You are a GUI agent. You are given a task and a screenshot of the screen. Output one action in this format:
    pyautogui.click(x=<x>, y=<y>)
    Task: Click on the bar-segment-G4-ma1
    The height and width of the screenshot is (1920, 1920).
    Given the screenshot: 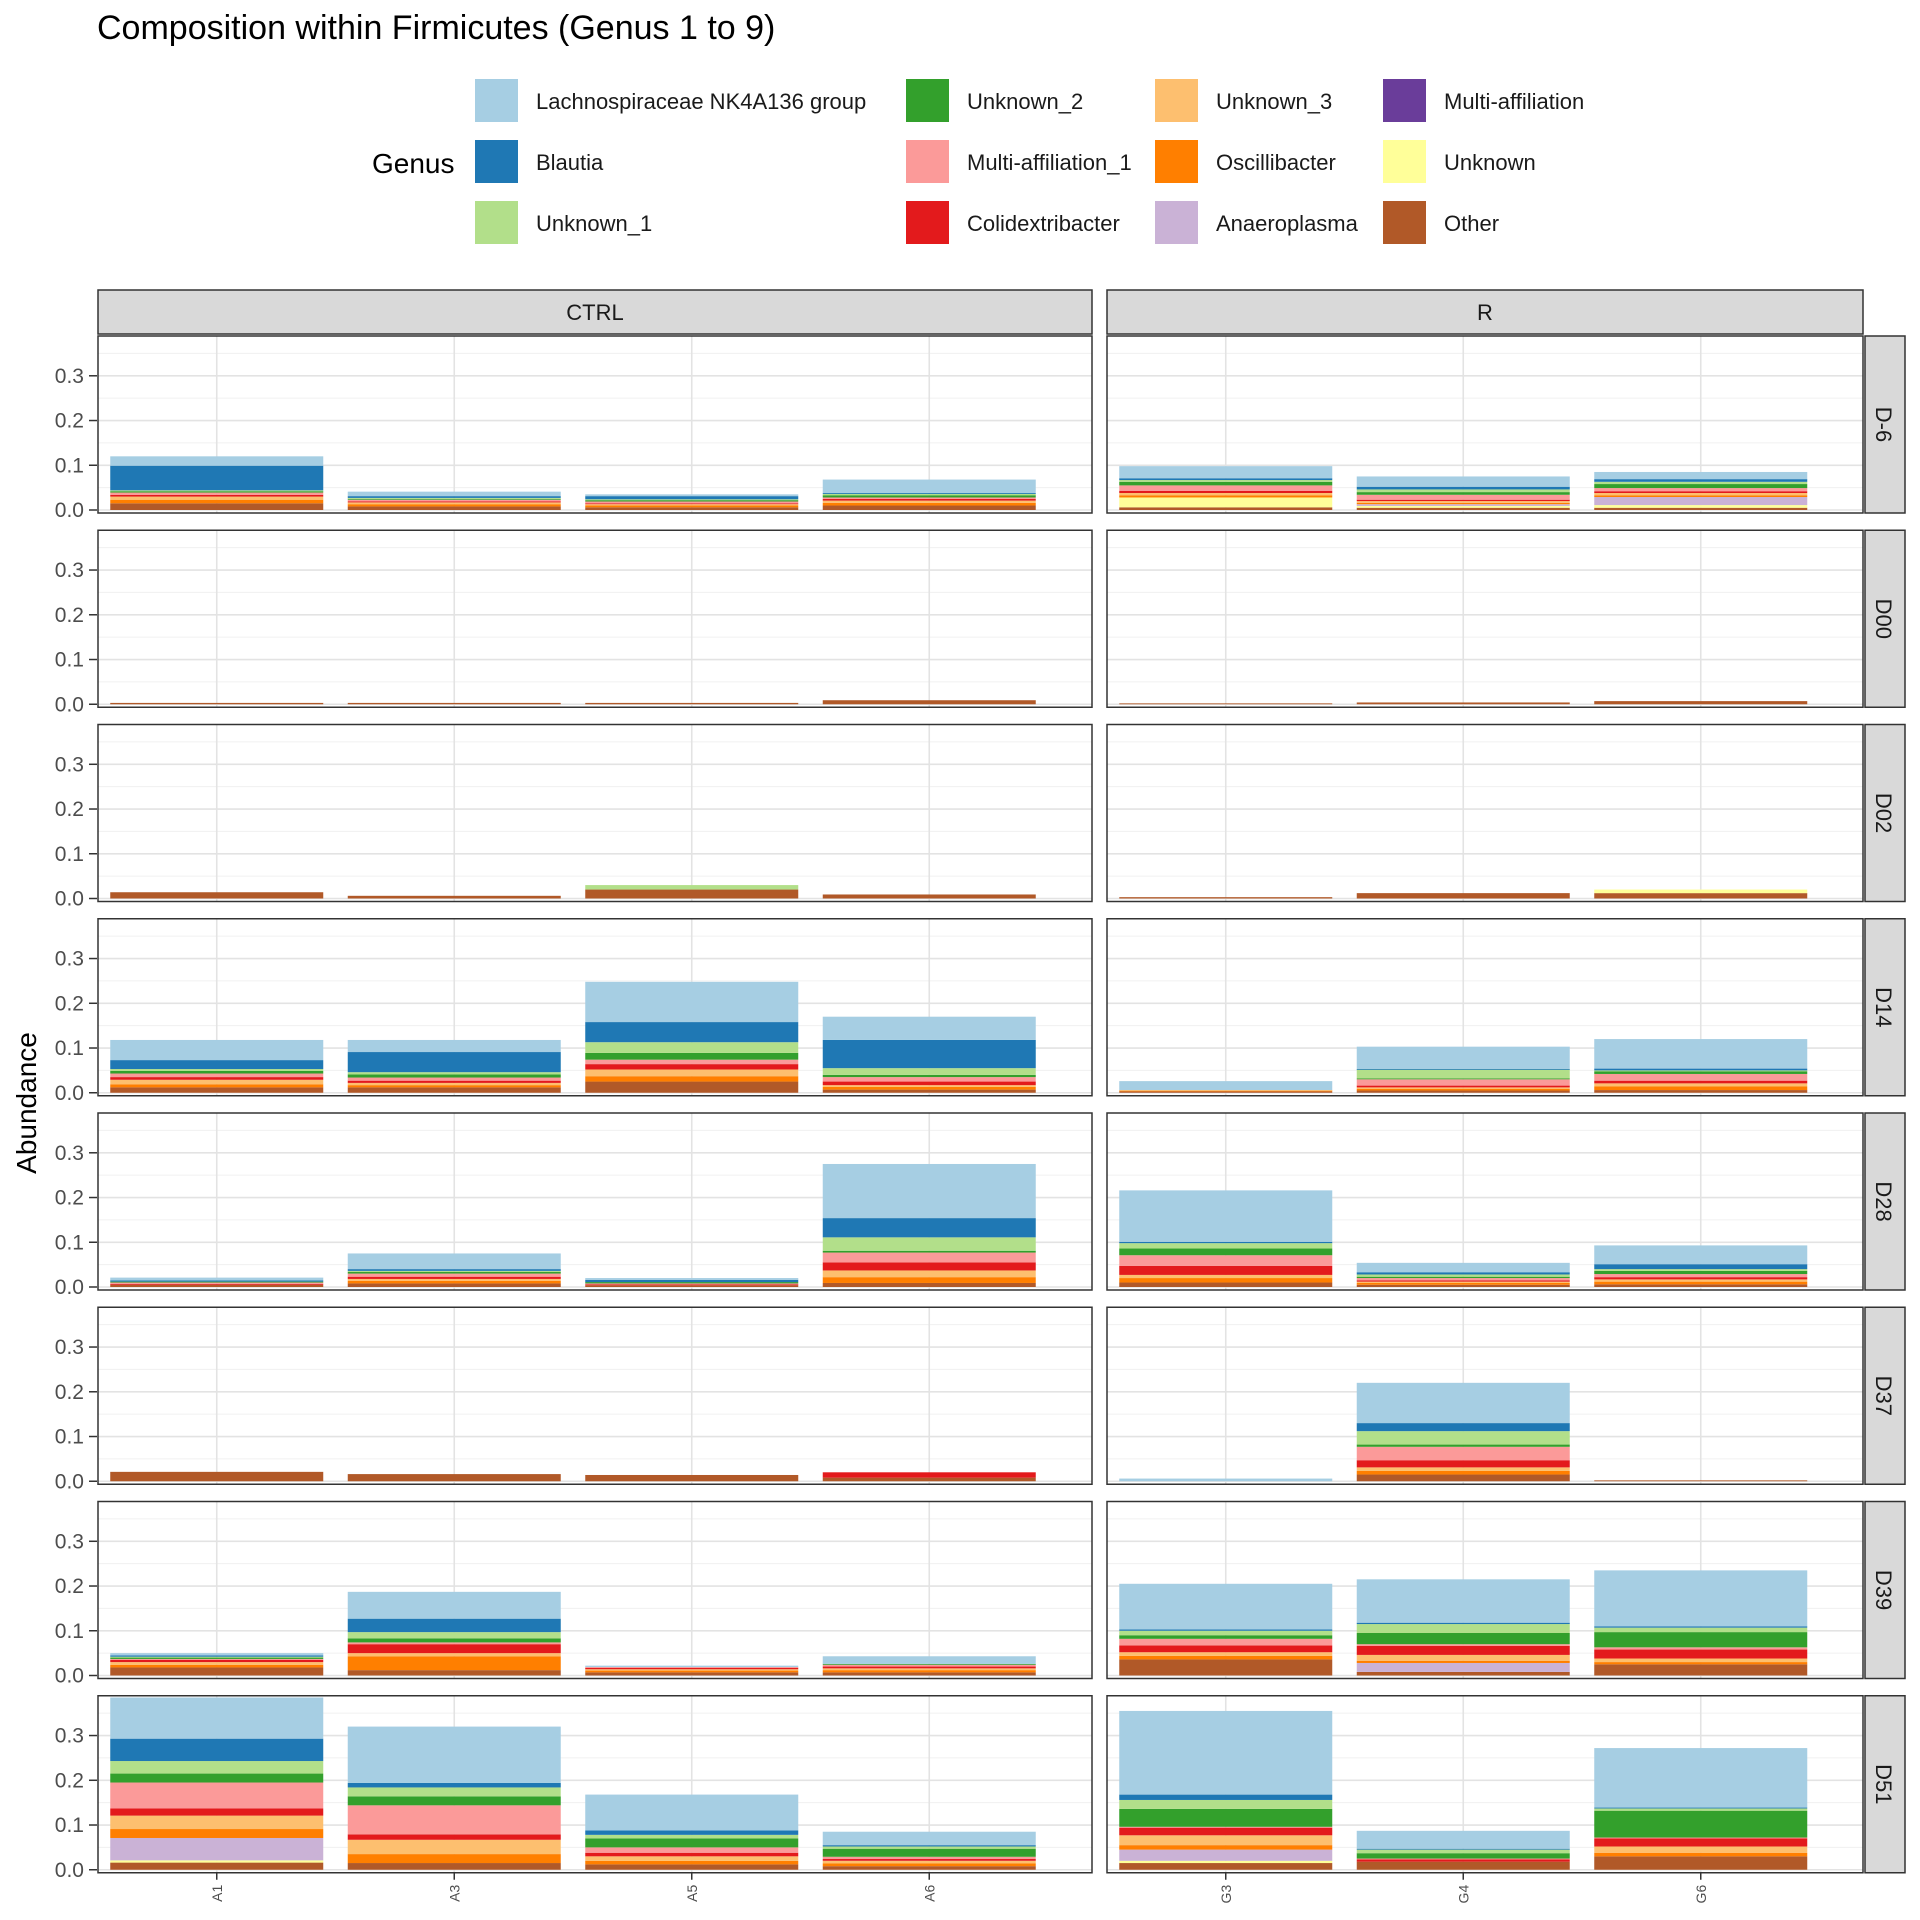 What is the action you would take?
    pyautogui.click(x=1463, y=1859)
    